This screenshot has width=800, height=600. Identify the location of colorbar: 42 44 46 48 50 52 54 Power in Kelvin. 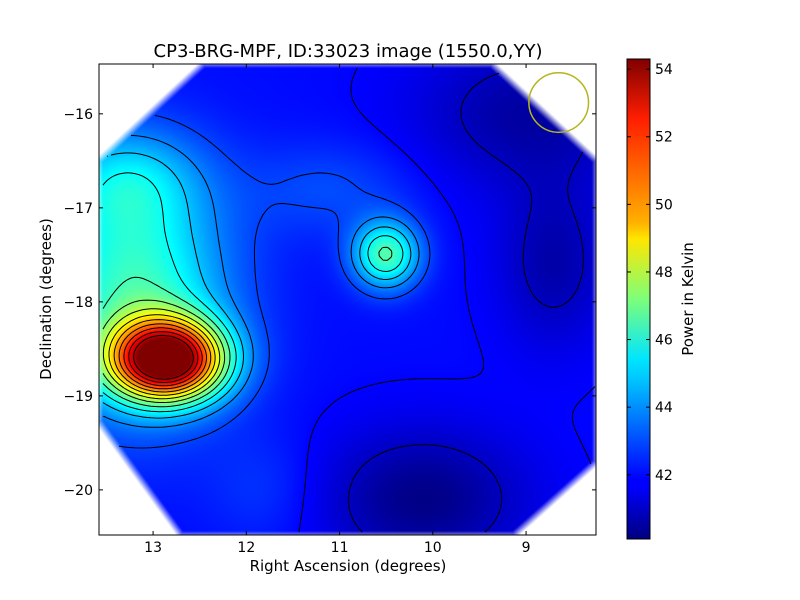
(661, 299).